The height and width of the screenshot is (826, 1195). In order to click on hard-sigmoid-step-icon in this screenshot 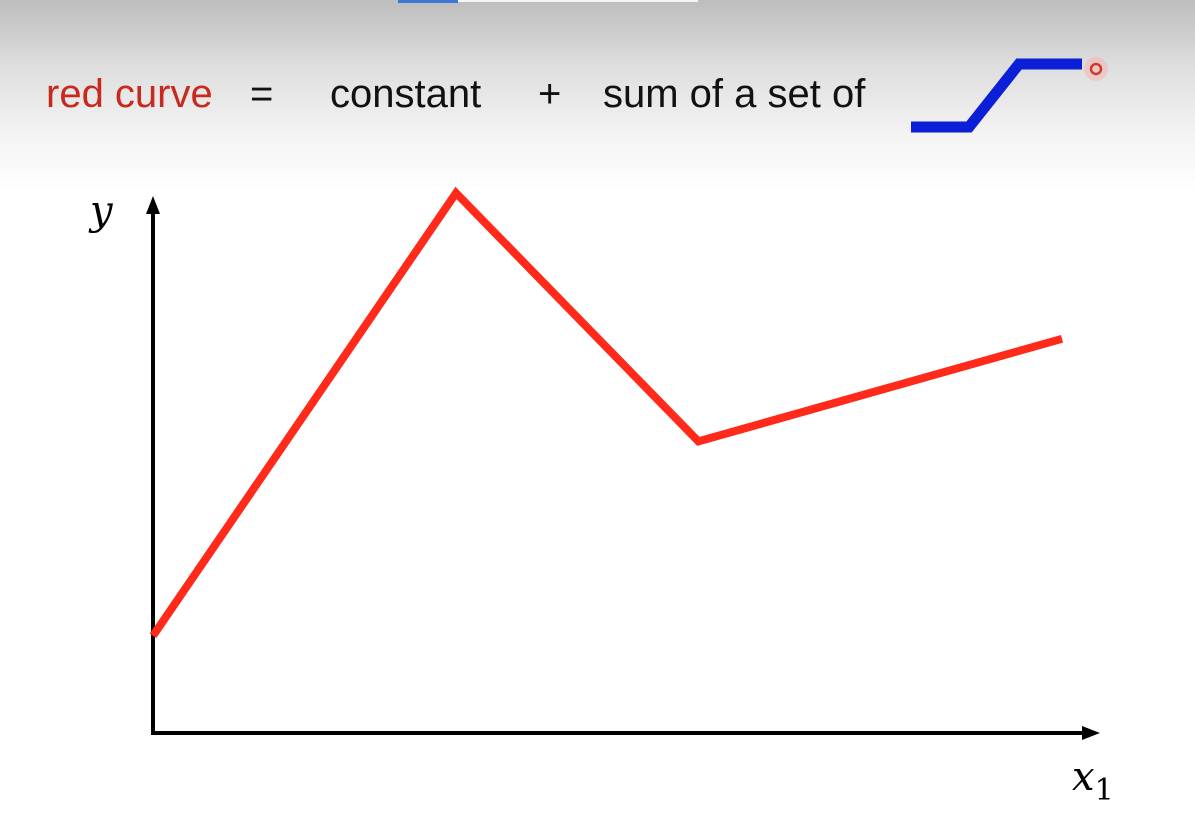, I will do `click(996, 95)`.